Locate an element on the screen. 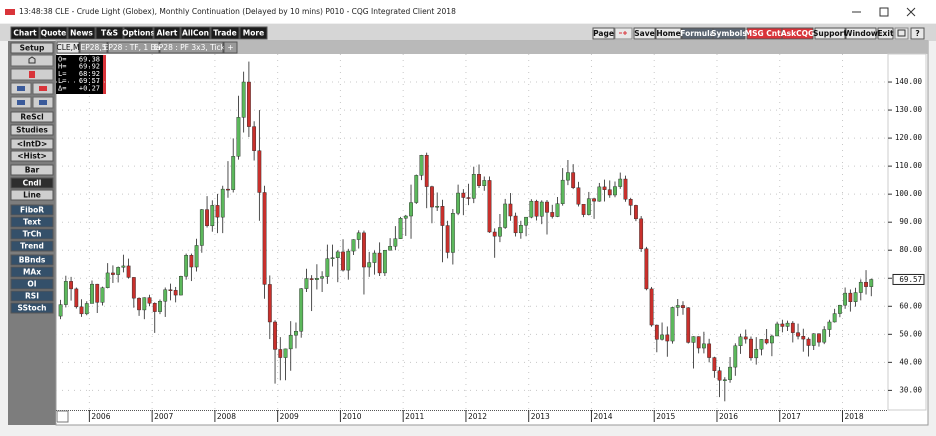 The width and height of the screenshot is (936, 436). toolbar-label: Exit is located at coordinates (885, 33).